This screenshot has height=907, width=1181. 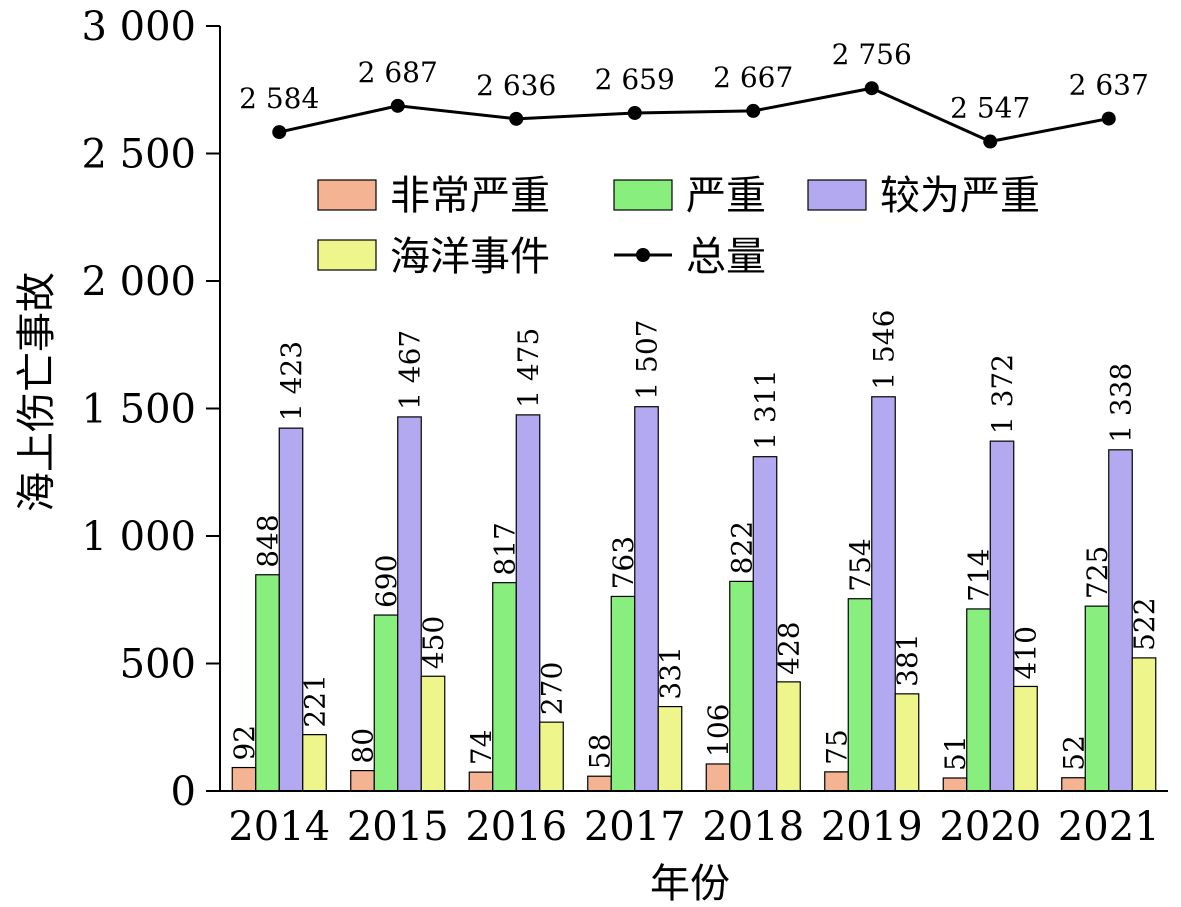 I want to click on x-tick-label: 2019, so click(x=872, y=827).